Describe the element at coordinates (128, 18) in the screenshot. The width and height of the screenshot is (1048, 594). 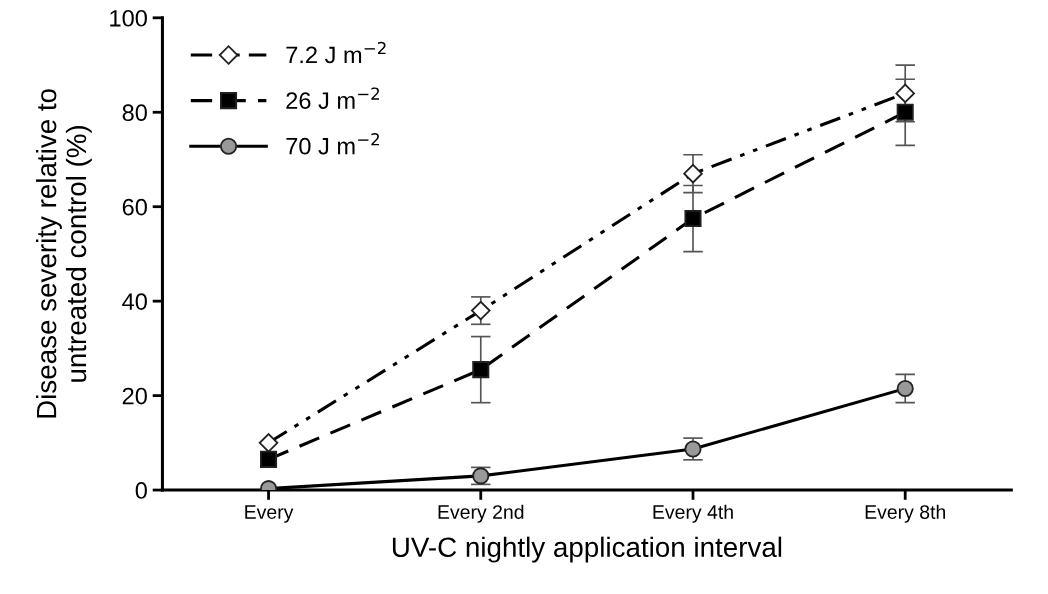
I see `y-tick-label: 100` at that location.